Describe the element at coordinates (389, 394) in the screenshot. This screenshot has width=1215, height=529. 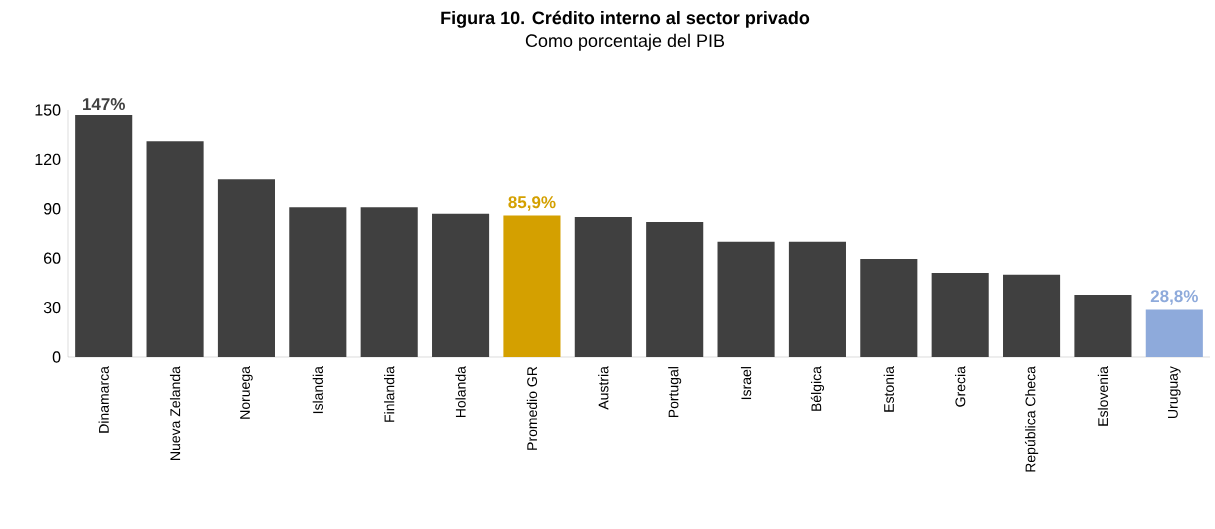
I see `x-tick-label: Finlandia` at that location.